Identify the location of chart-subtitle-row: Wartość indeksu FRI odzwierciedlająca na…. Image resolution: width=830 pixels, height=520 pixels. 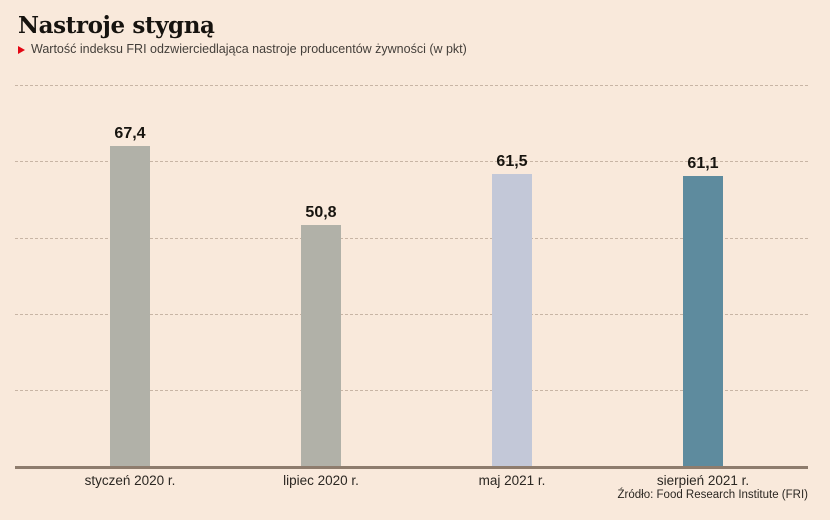
(242, 49).